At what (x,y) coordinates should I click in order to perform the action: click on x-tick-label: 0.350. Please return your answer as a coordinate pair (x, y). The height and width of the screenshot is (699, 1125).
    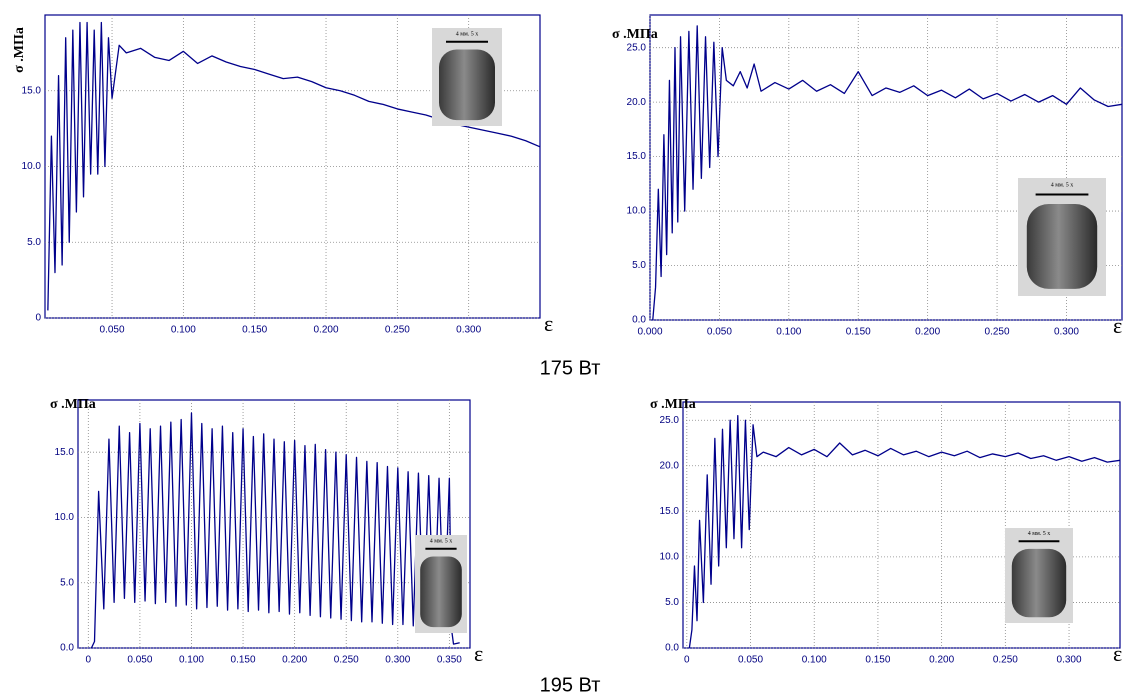
    Looking at the image, I should click on (449, 660).